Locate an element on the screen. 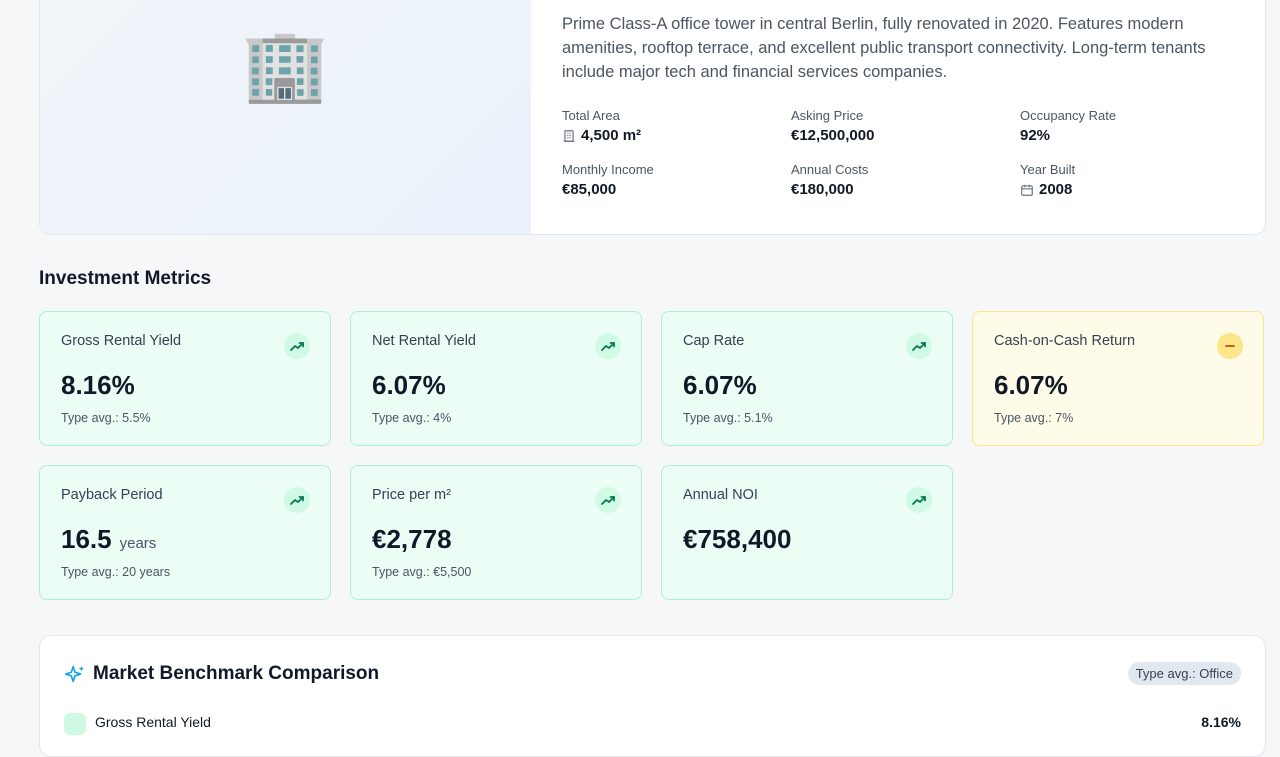 The width and height of the screenshot is (1280, 757). metric-card: Gross Rental Yield 8.16% Type avg.: 5.5% is located at coordinates (185, 378).